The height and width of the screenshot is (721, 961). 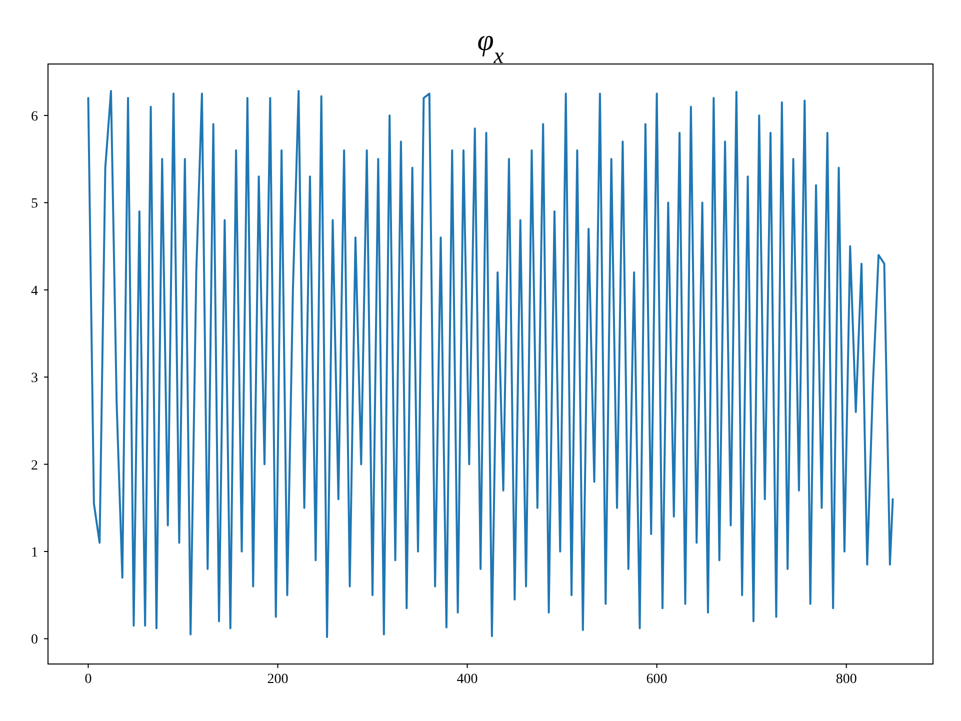 I want to click on chart-title: φ$_{x}$, so click(x=490, y=46).